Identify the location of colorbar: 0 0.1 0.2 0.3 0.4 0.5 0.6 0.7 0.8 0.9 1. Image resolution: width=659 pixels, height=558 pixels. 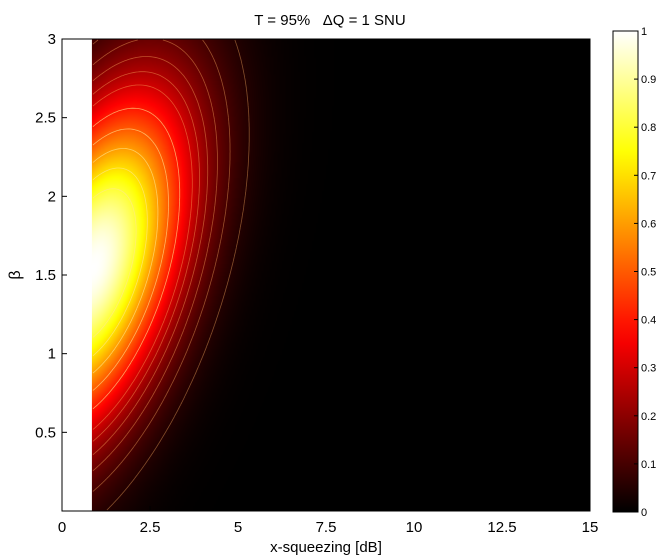
(634, 272).